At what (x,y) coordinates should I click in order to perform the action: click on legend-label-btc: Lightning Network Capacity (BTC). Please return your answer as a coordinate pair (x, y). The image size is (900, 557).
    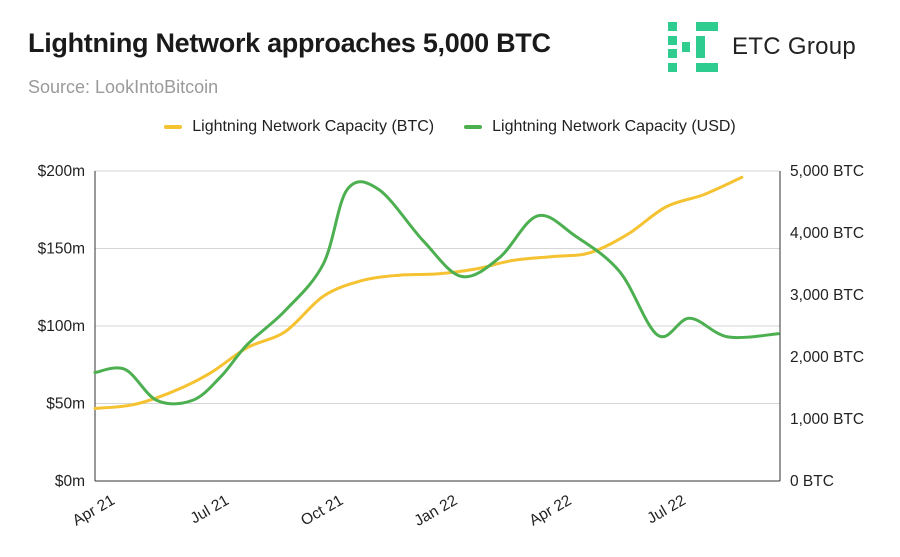
    Looking at the image, I should click on (313, 126).